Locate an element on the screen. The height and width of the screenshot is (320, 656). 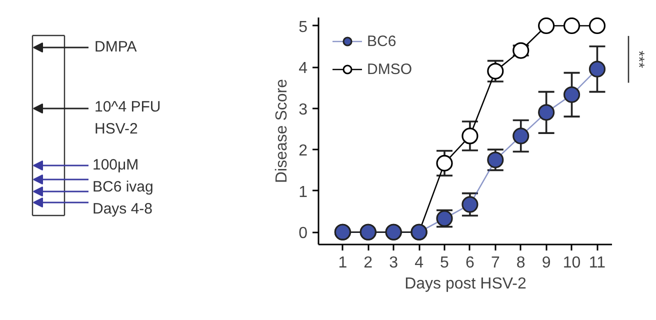
x-tick-label: 5 is located at coordinates (445, 263).